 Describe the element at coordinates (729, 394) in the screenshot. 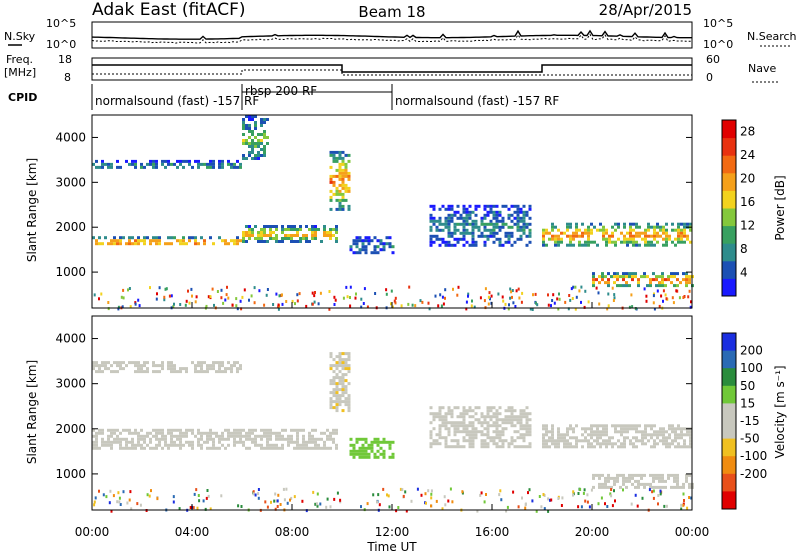

I see `velocity-colorbar-swatch` at that location.